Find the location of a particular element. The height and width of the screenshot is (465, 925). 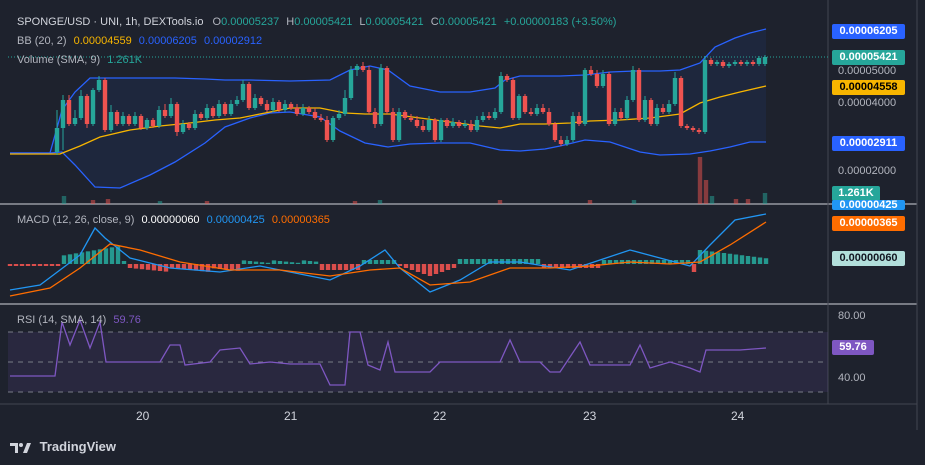

macd-lines is located at coordinates (388, 255).